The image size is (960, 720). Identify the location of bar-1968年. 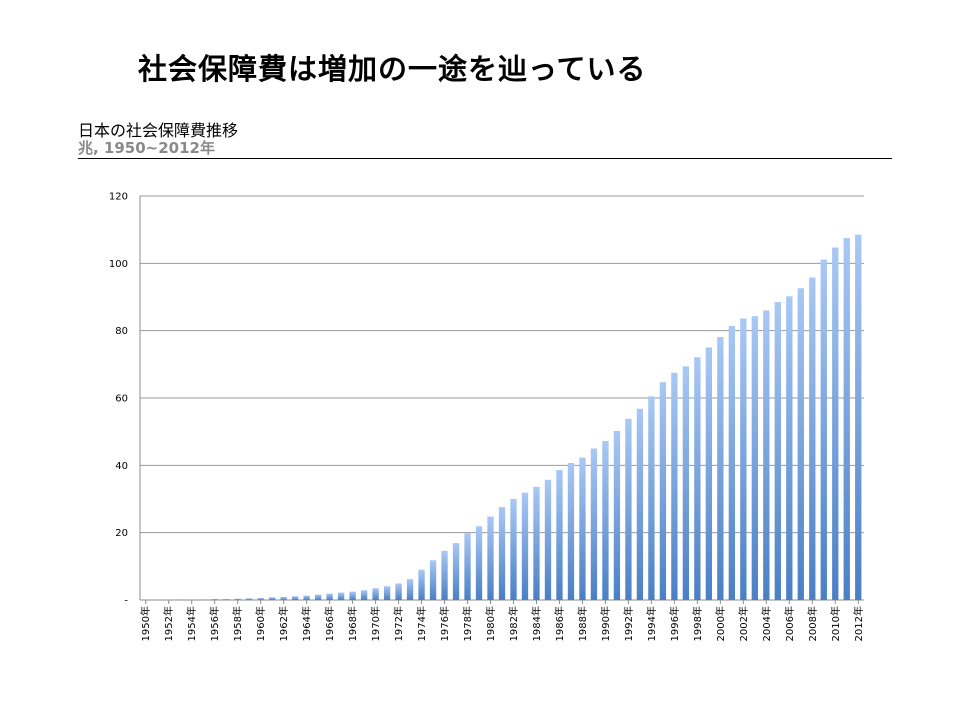
(352, 595).